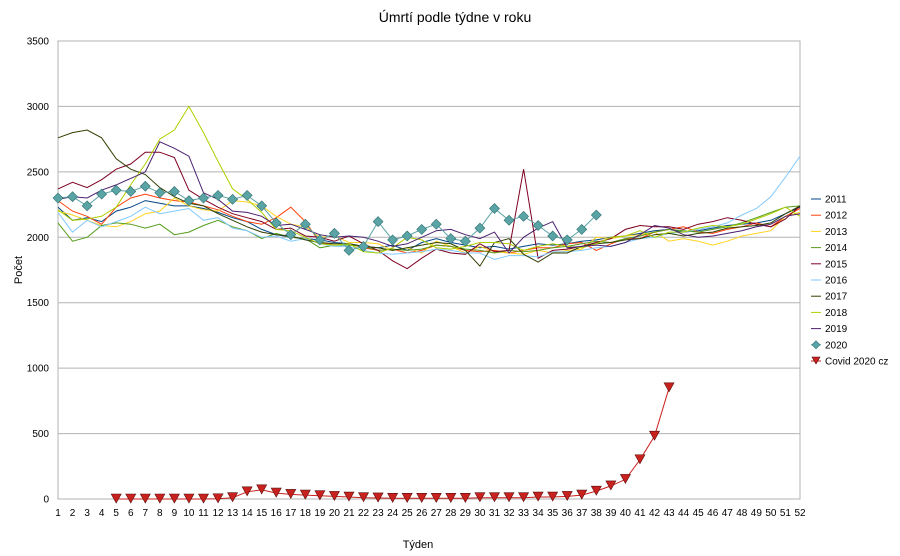  I want to click on x-tick-label: 29, so click(466, 513).